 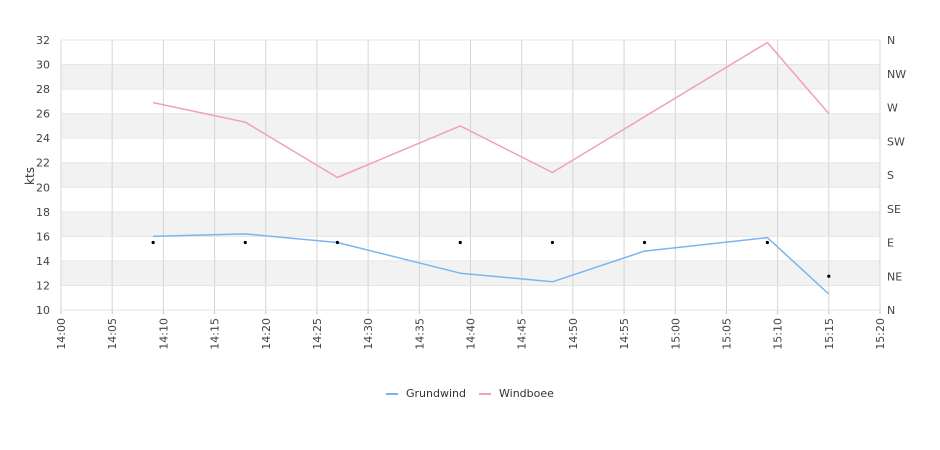 What do you see at coordinates (890, 243) in the screenshot?
I see `y2-tick-label: E` at bounding box center [890, 243].